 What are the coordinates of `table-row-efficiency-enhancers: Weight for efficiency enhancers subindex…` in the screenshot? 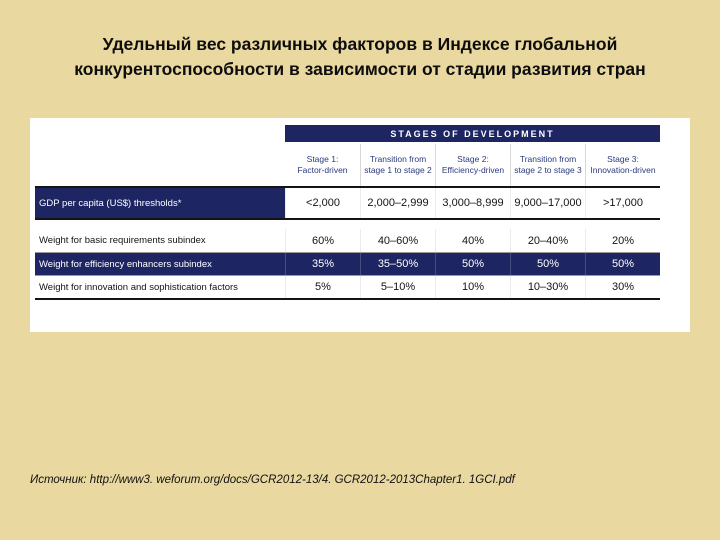 It's located at (347, 263).